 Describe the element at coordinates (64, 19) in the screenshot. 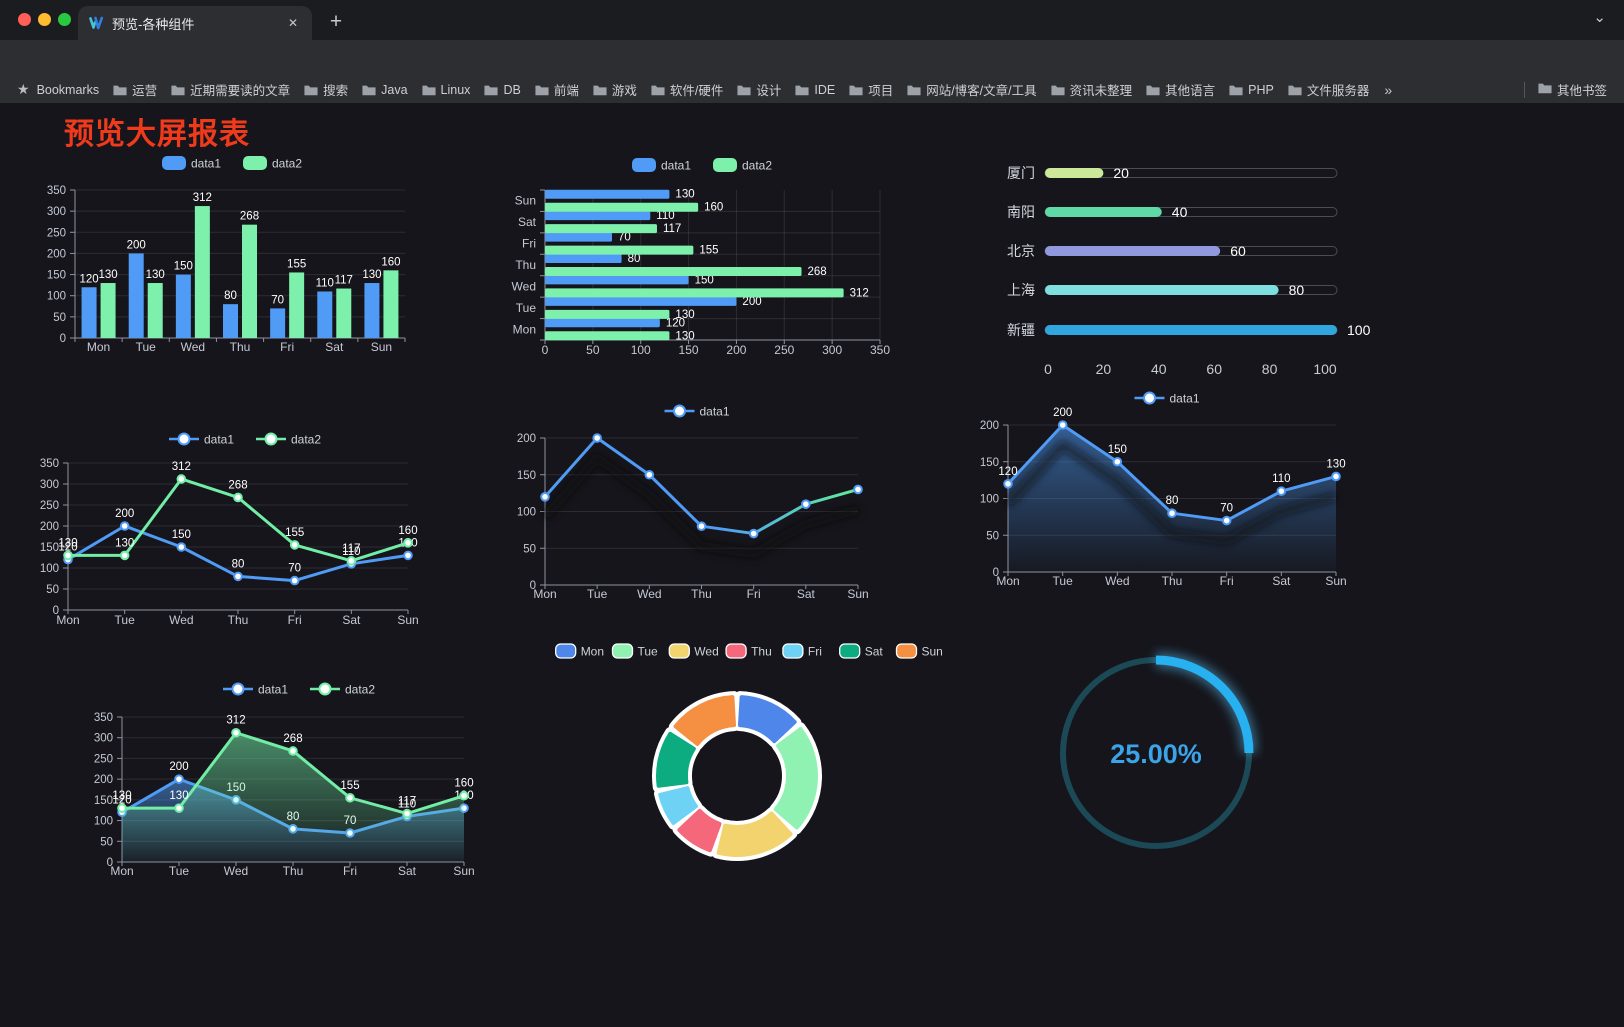

I see `window-fullscreen-button` at that location.